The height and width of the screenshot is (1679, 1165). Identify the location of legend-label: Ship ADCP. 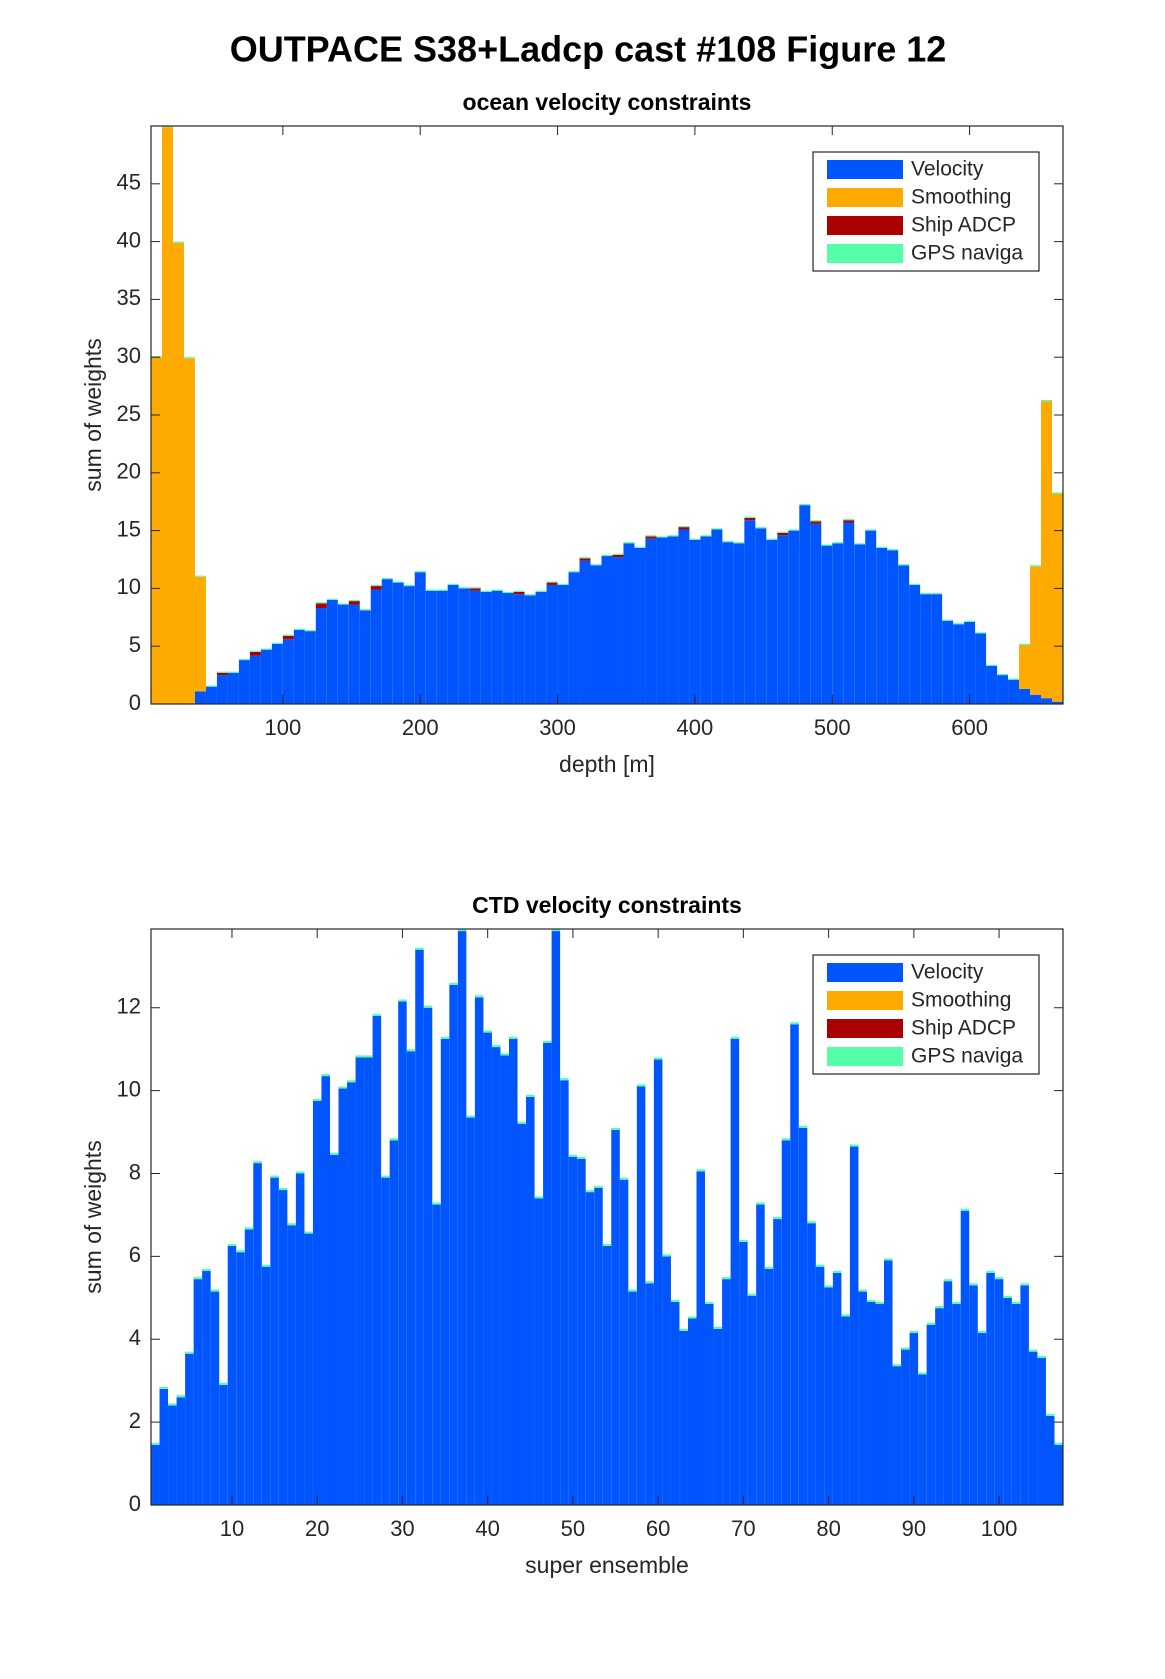
(963, 1028).